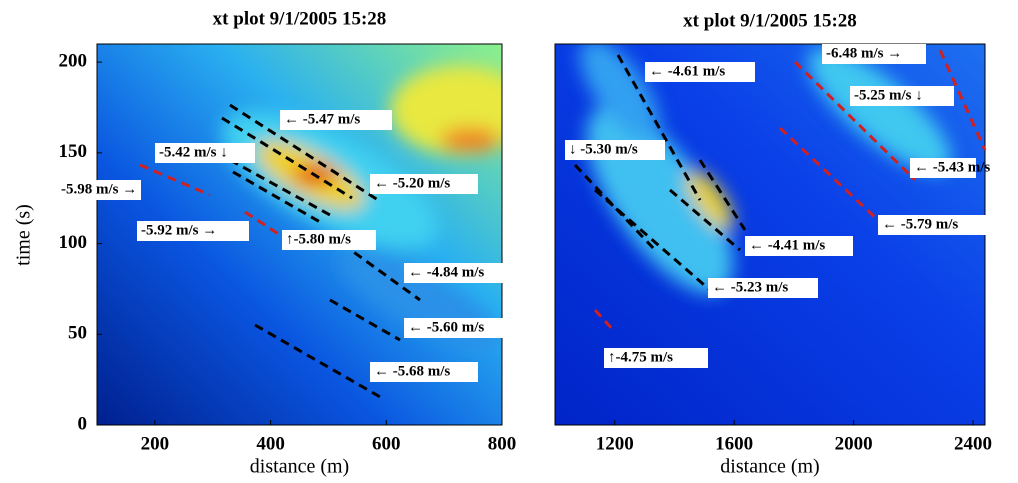  Describe the element at coordinates (603, 149) in the screenshot. I see `annotation: ↓ -5.30 m/s` at that location.